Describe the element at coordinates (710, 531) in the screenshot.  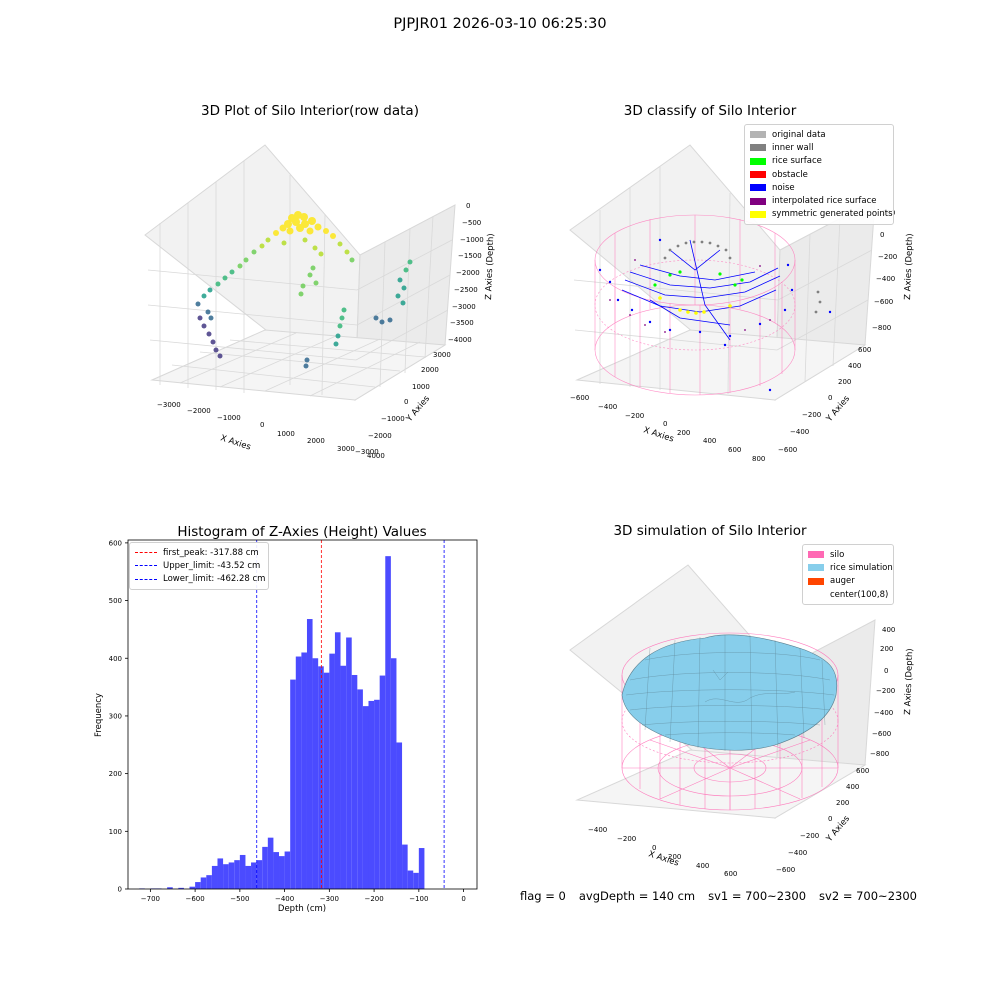
I see `simulation-title: 3D simulation of Silo Interior` at that location.